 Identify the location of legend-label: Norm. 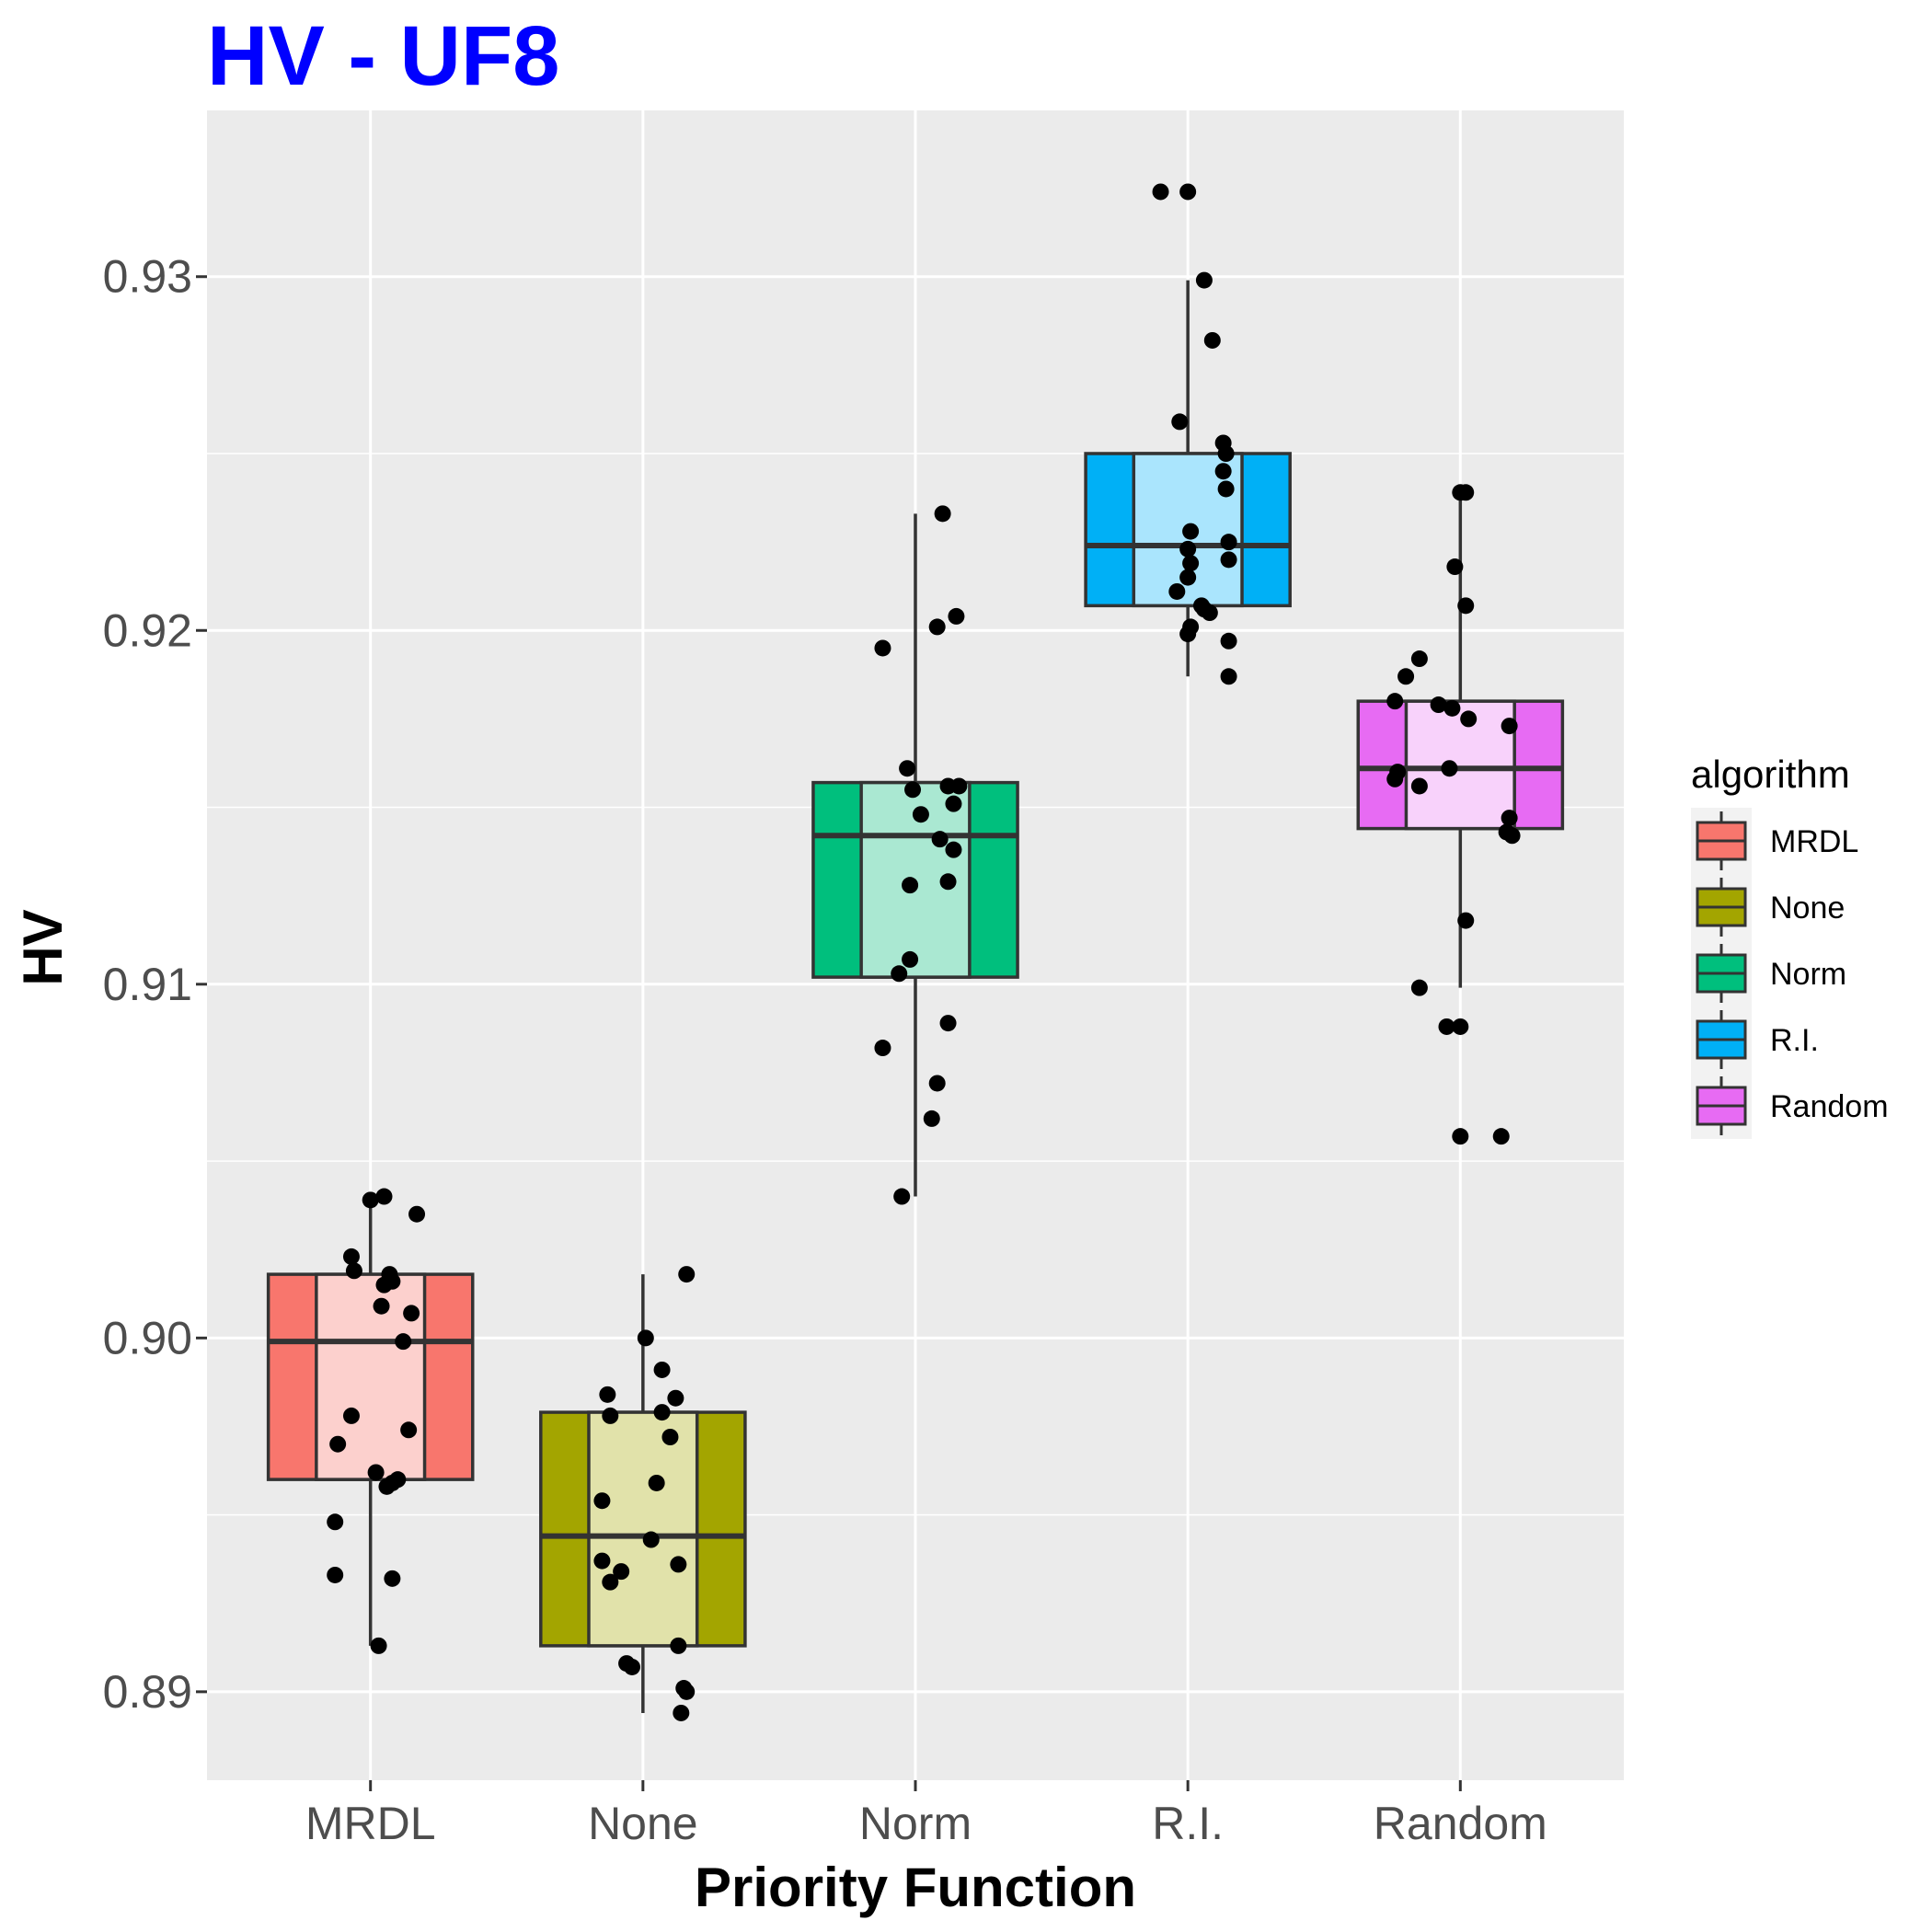
(1808, 974).